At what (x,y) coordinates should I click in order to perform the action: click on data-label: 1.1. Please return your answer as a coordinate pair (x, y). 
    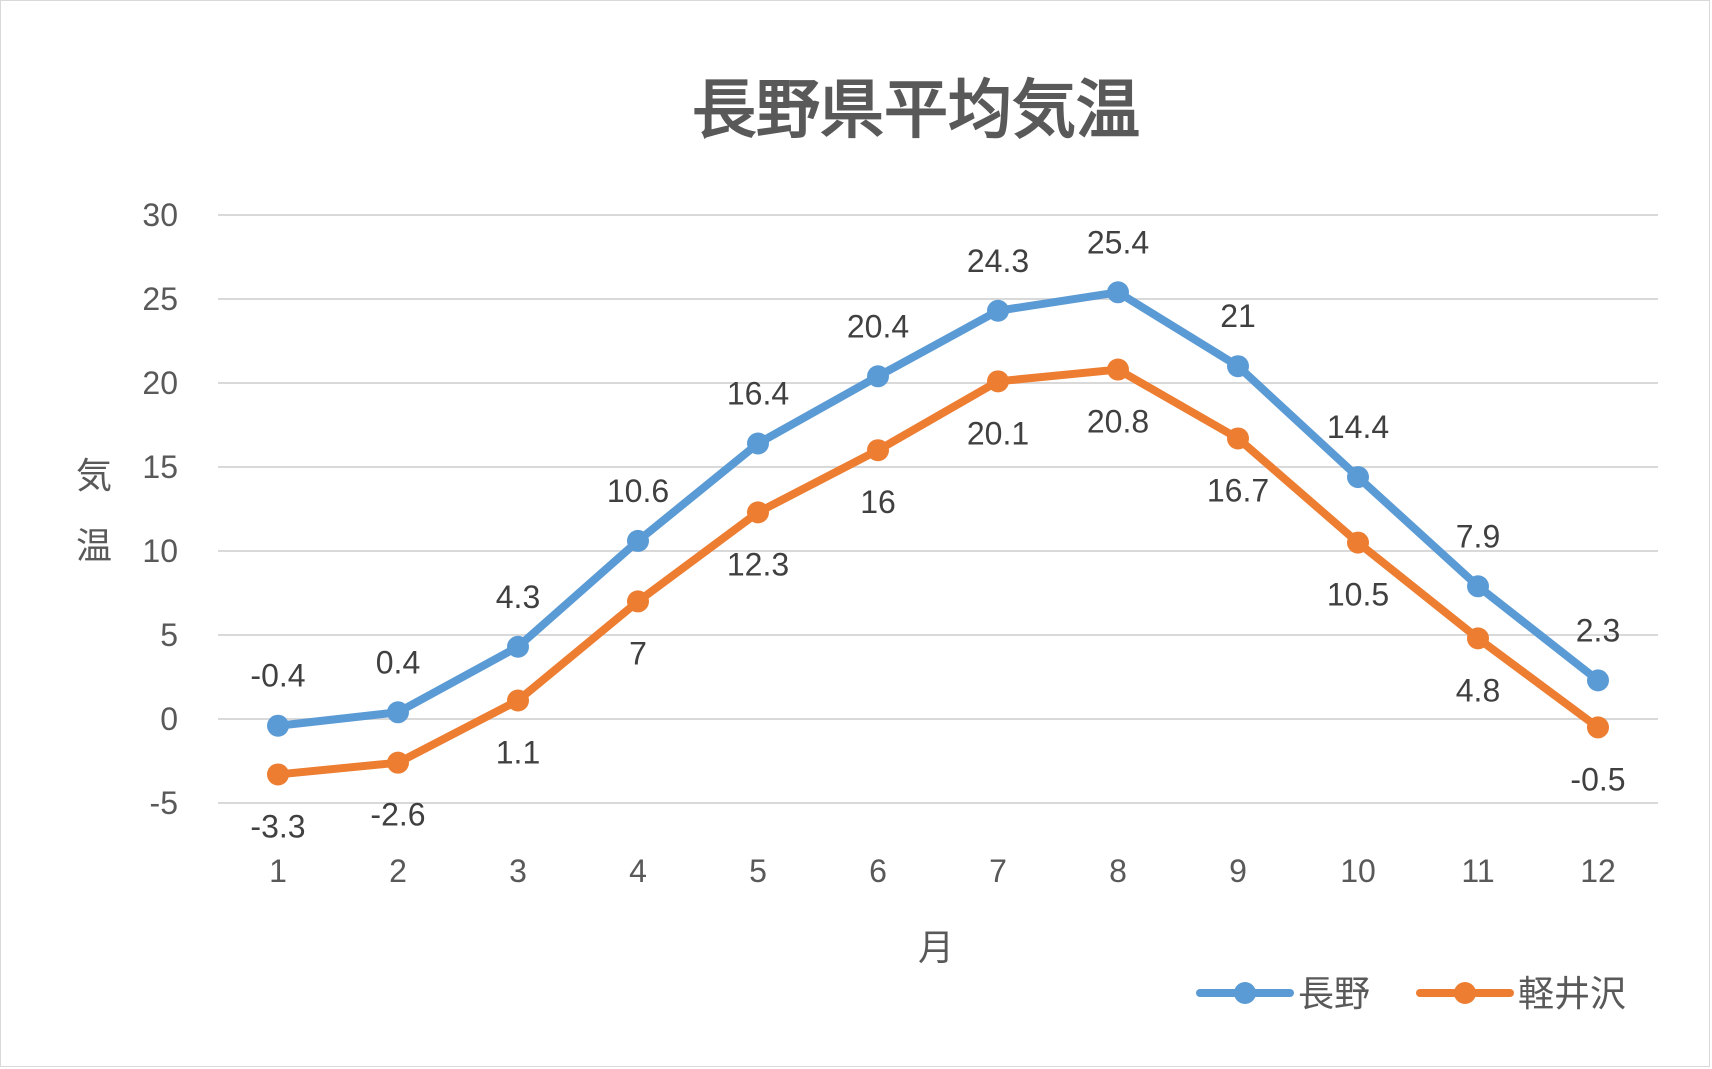
    Looking at the image, I should click on (518, 753).